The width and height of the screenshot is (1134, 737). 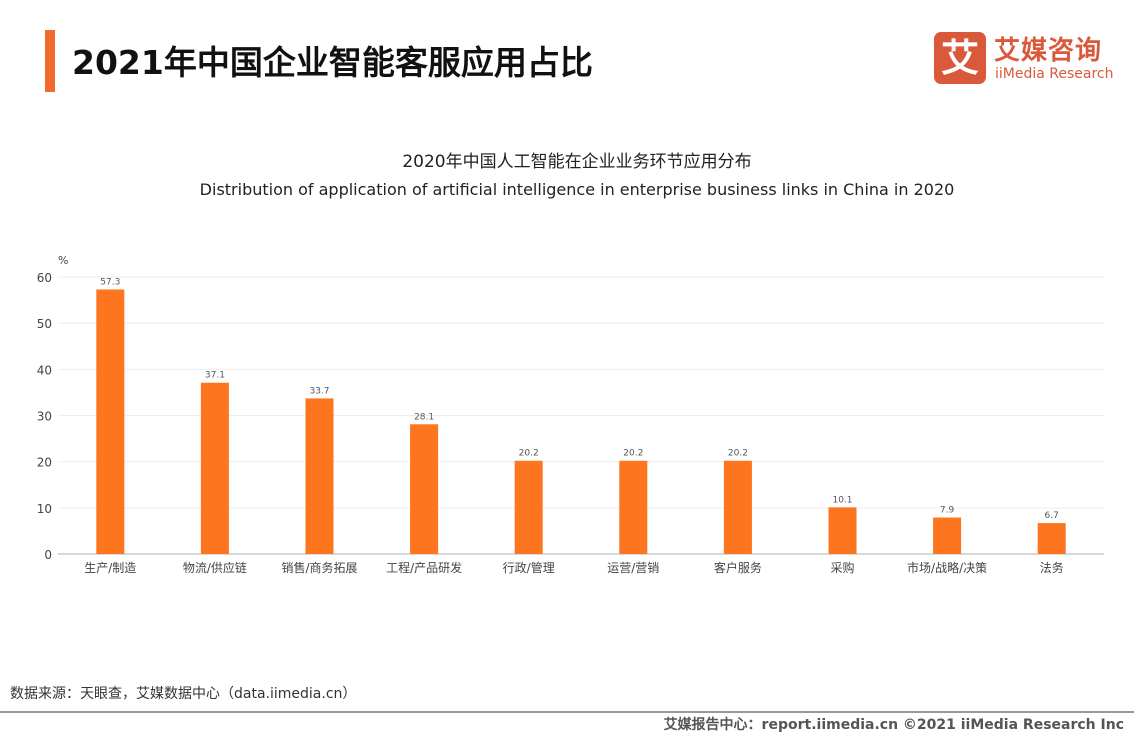 I want to click on data-label: 10.1, so click(x=842, y=500).